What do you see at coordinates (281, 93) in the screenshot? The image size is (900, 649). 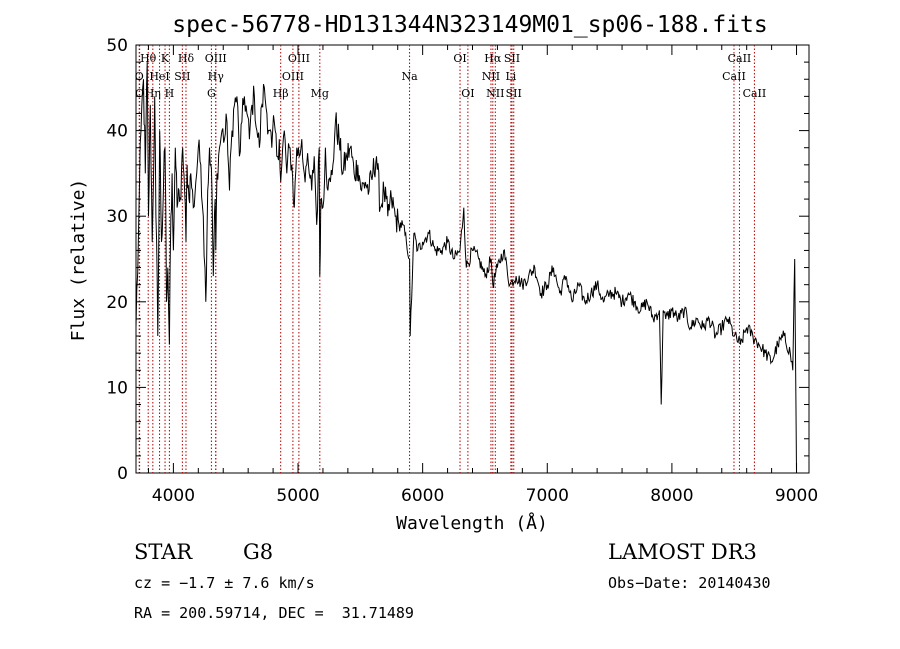 I see `reference-line-label: Hβ` at bounding box center [281, 93].